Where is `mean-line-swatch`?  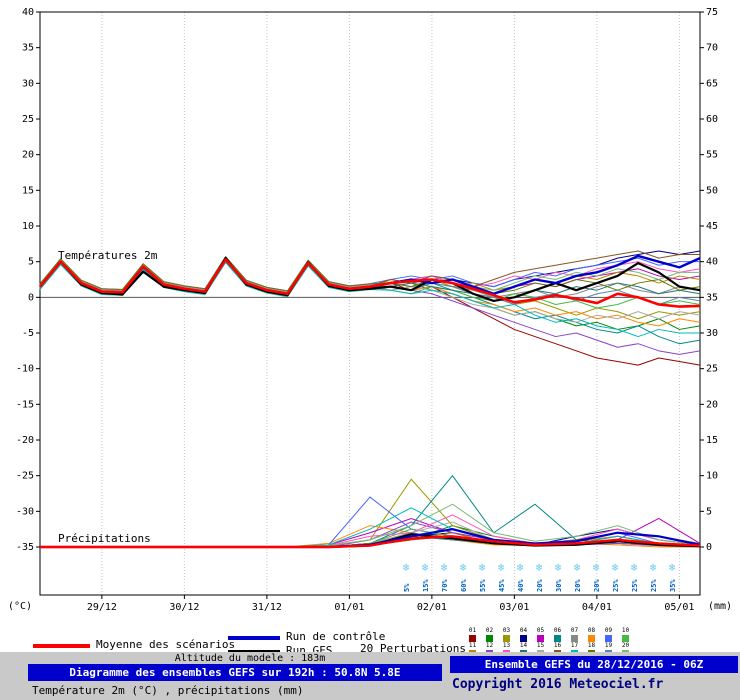
mean-line-swatch is located at coordinates (61, 646).